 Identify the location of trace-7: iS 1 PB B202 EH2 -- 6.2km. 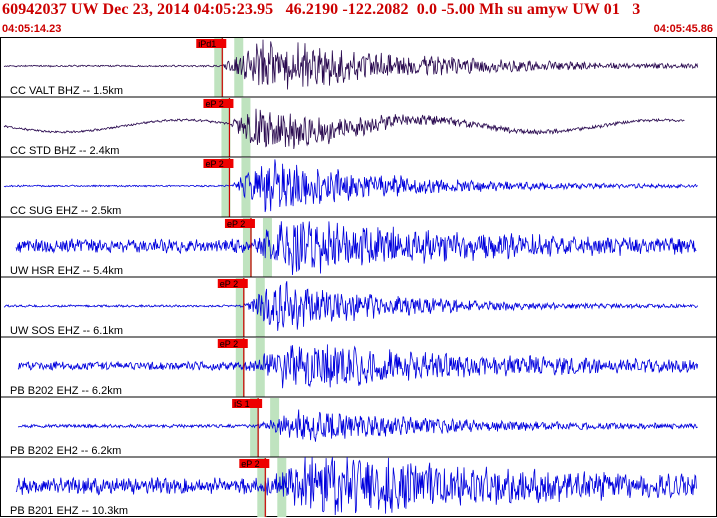
(358, 426).